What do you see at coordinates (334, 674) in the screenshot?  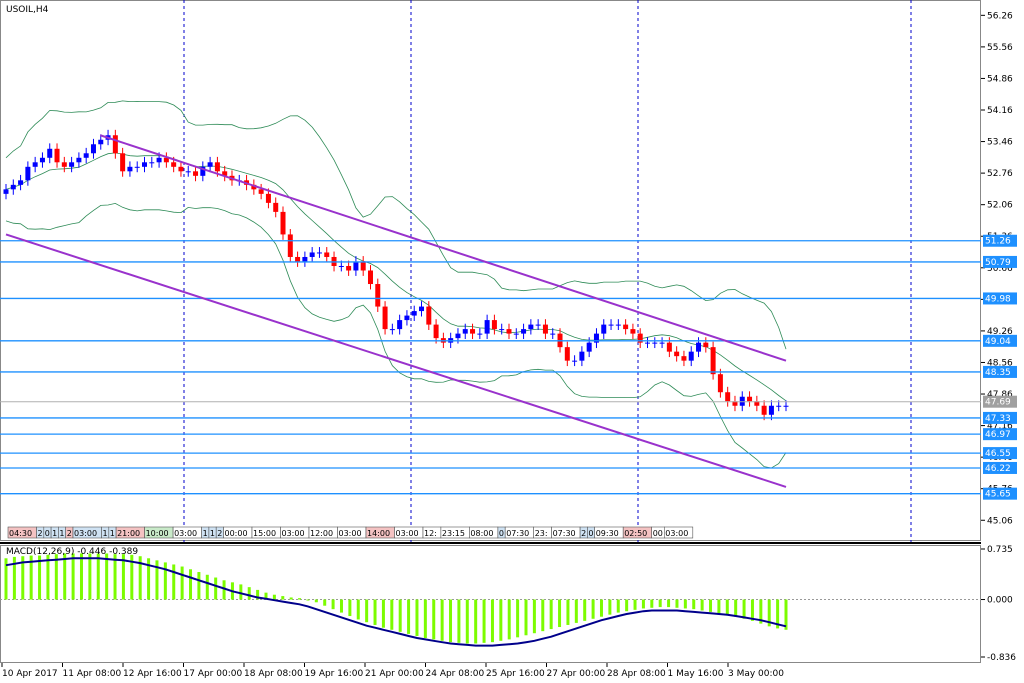 I see `x-tick-label: 19 Apr 16:00` at bounding box center [334, 674].